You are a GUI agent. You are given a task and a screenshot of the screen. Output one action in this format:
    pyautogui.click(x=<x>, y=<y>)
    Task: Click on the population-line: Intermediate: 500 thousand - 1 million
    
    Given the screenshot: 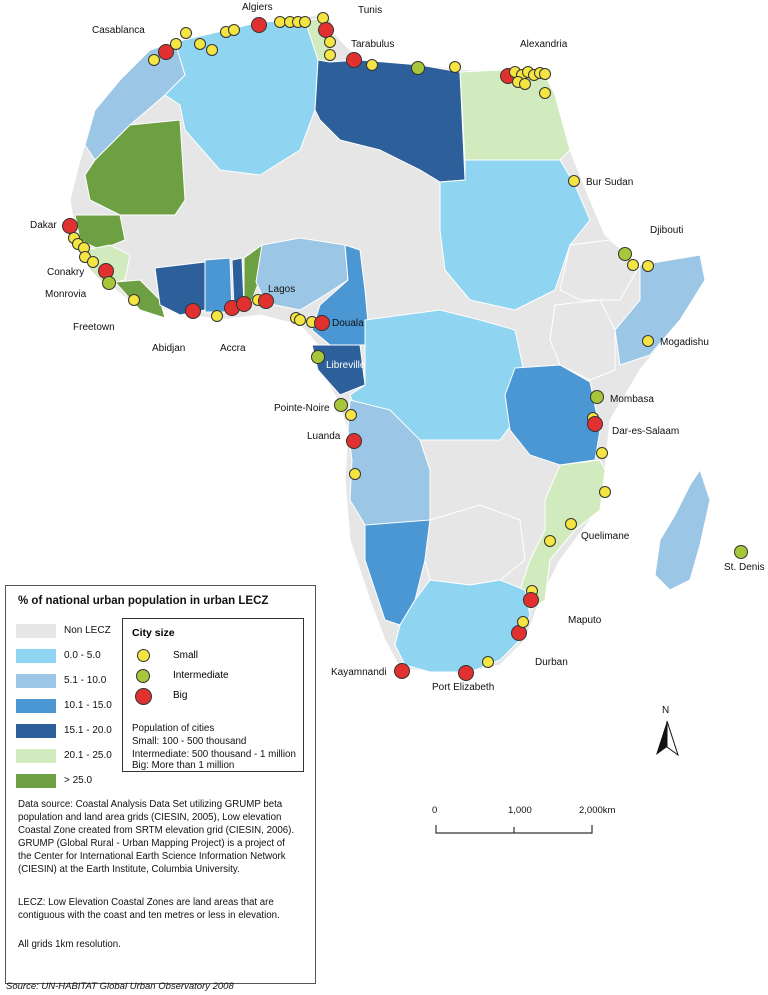 What is the action you would take?
    pyautogui.click(x=214, y=754)
    